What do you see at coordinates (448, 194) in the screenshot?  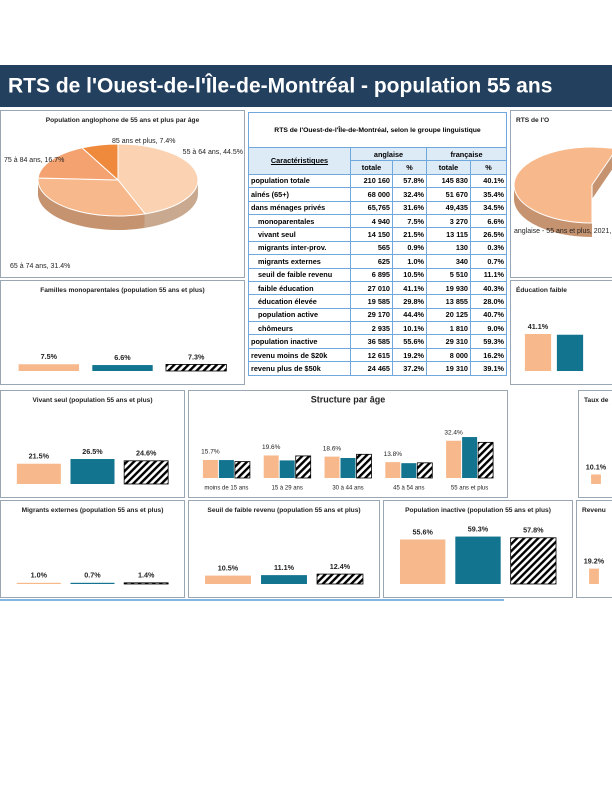 I see `table-cell: 51 670` at bounding box center [448, 194].